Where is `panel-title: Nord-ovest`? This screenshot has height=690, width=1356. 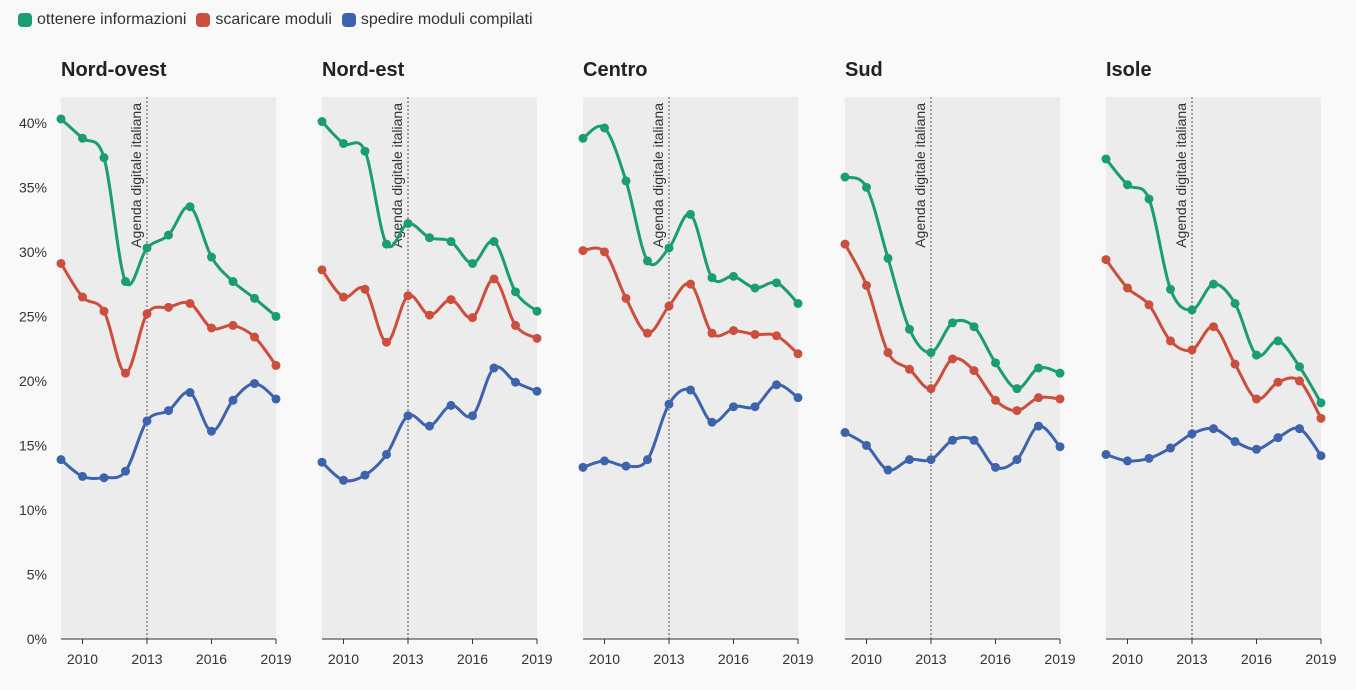 panel-title: Nord-ovest is located at coordinates (114, 70).